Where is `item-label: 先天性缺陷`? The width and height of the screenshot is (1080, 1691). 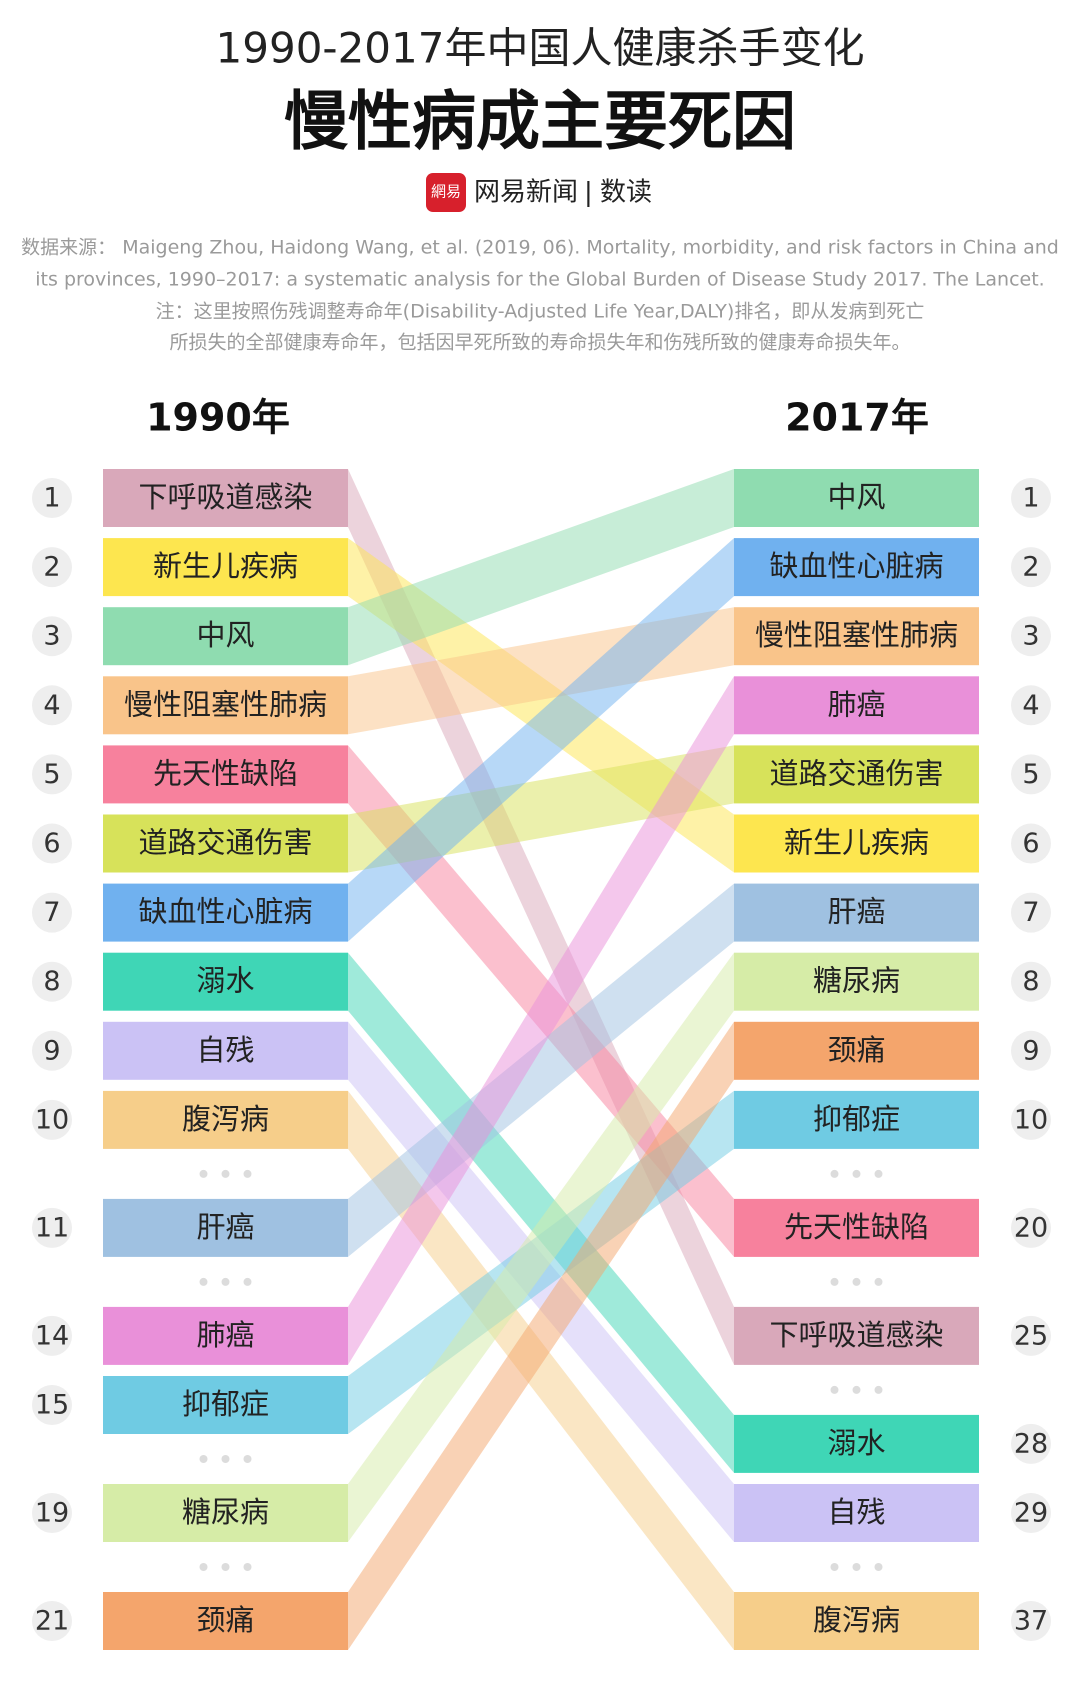 item-label: 先天性缺陷 is located at coordinates (856, 1227).